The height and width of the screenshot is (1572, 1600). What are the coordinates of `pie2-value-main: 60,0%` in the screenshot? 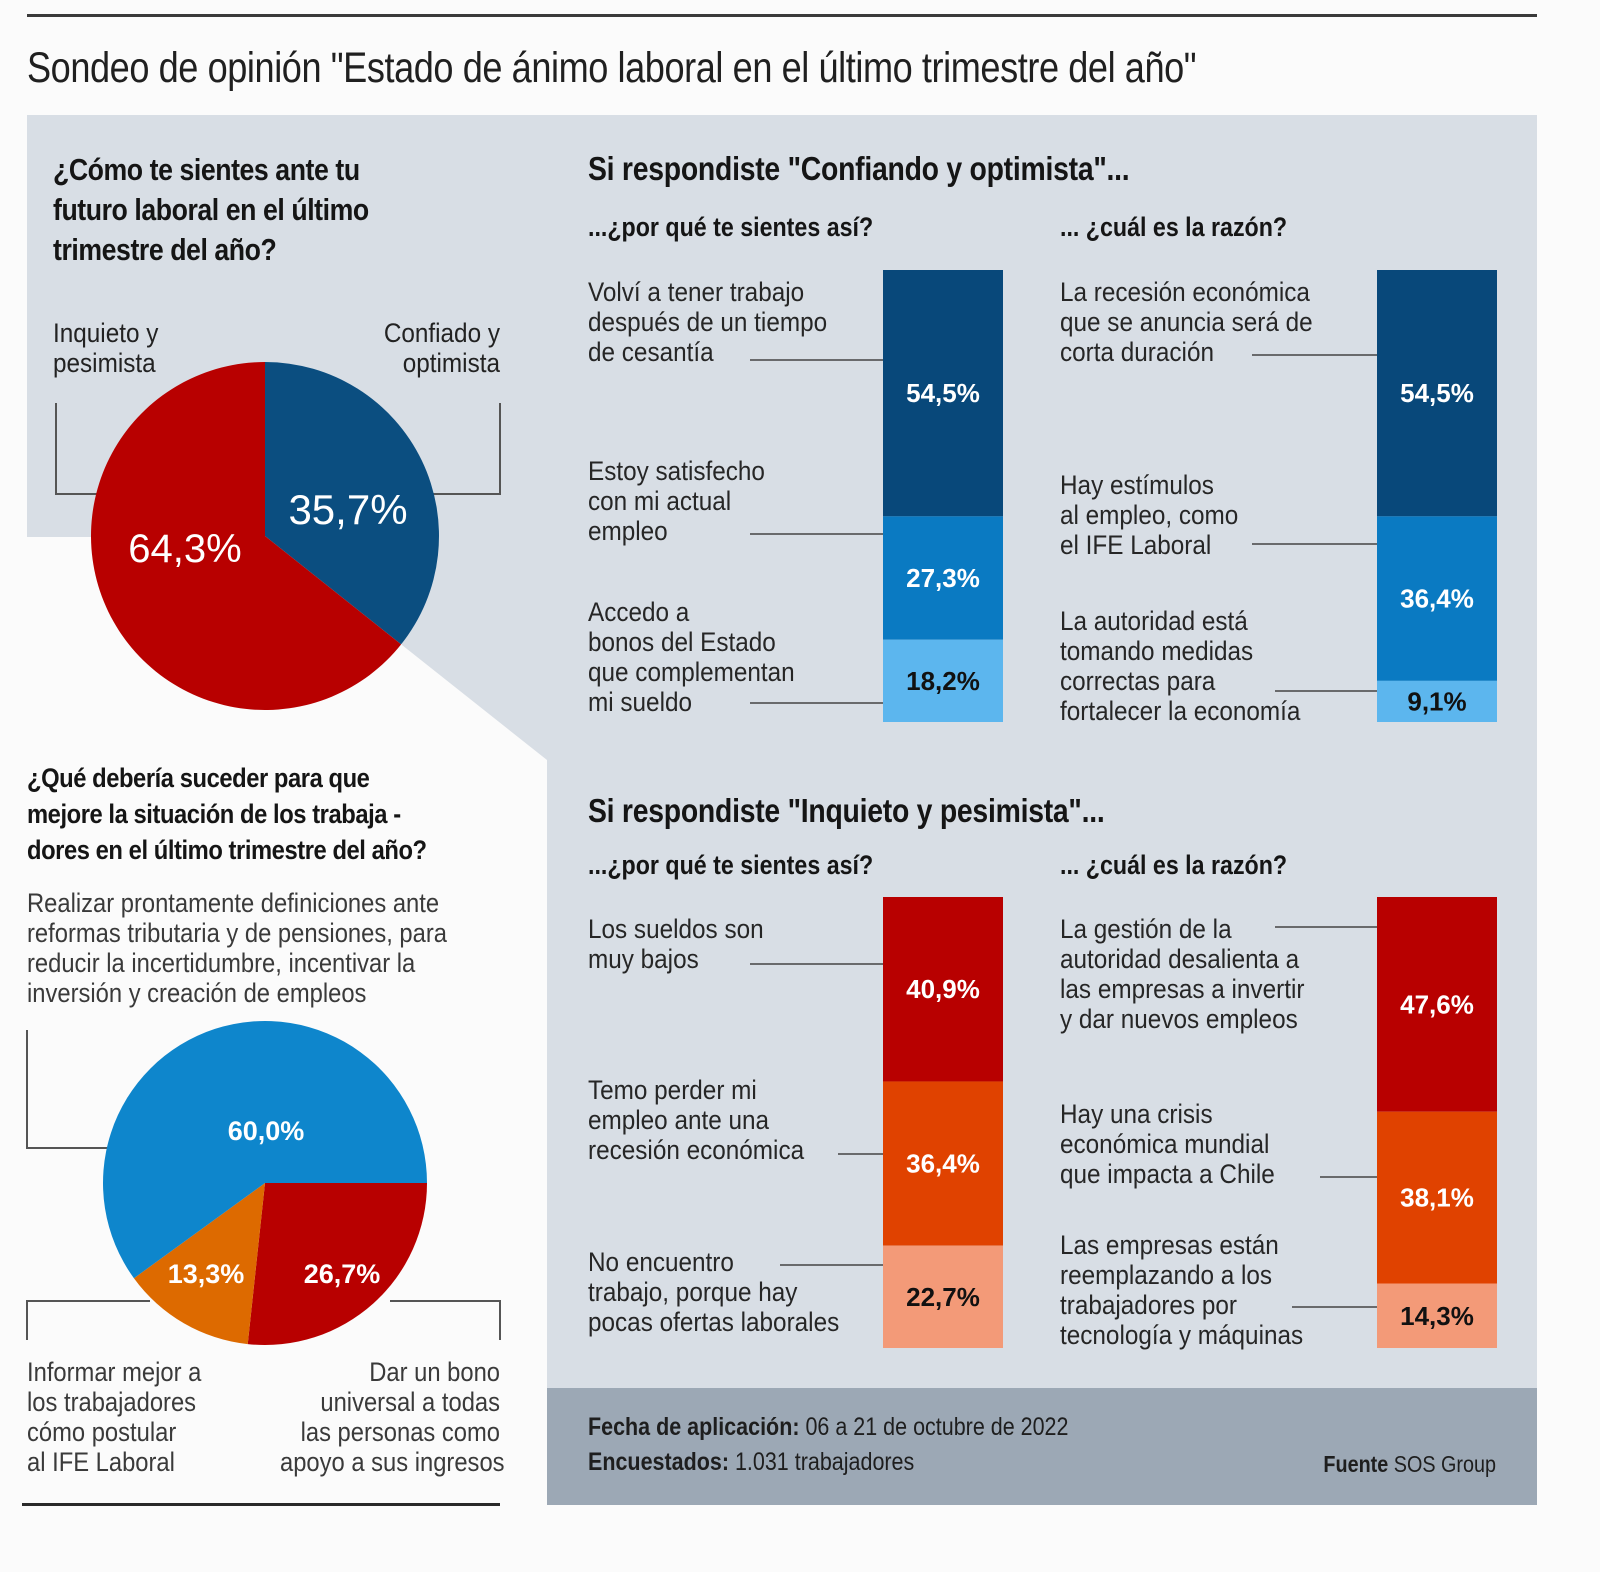 It's located at (266, 1131).